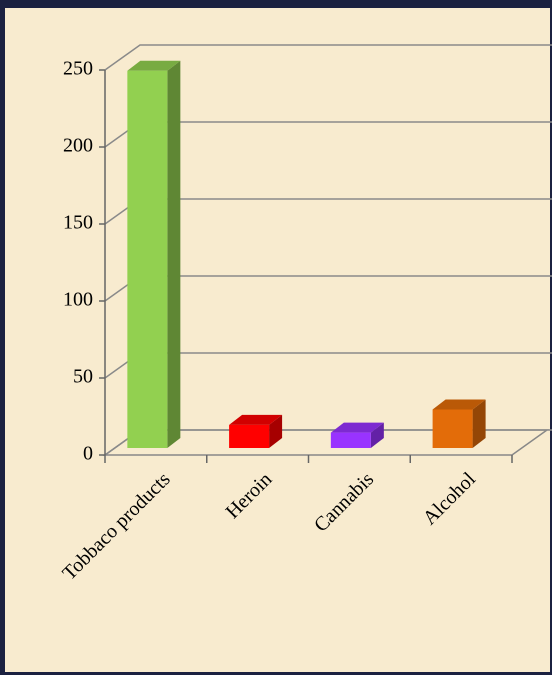 This screenshot has height=675, width=552. What do you see at coordinates (78, 223) in the screenshot?
I see `y-tick-label: 150` at bounding box center [78, 223].